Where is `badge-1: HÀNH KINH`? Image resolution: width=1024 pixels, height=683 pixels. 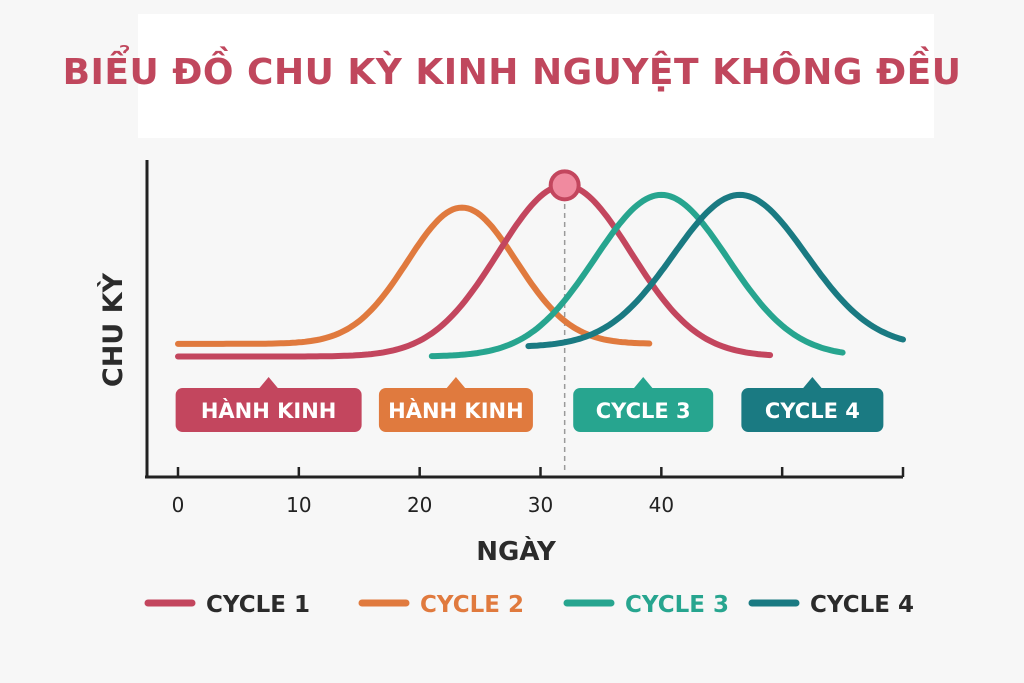
badge-1: HÀNH KINH is located at coordinates (268, 404).